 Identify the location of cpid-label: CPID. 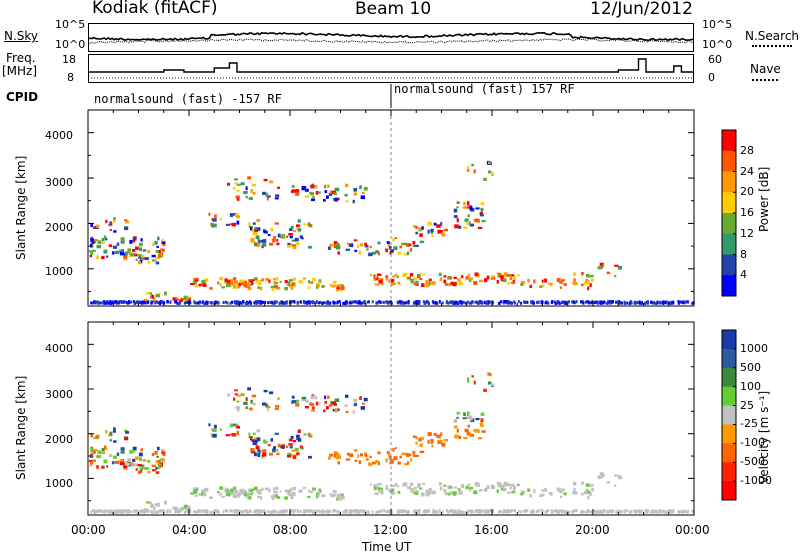
(22, 97).